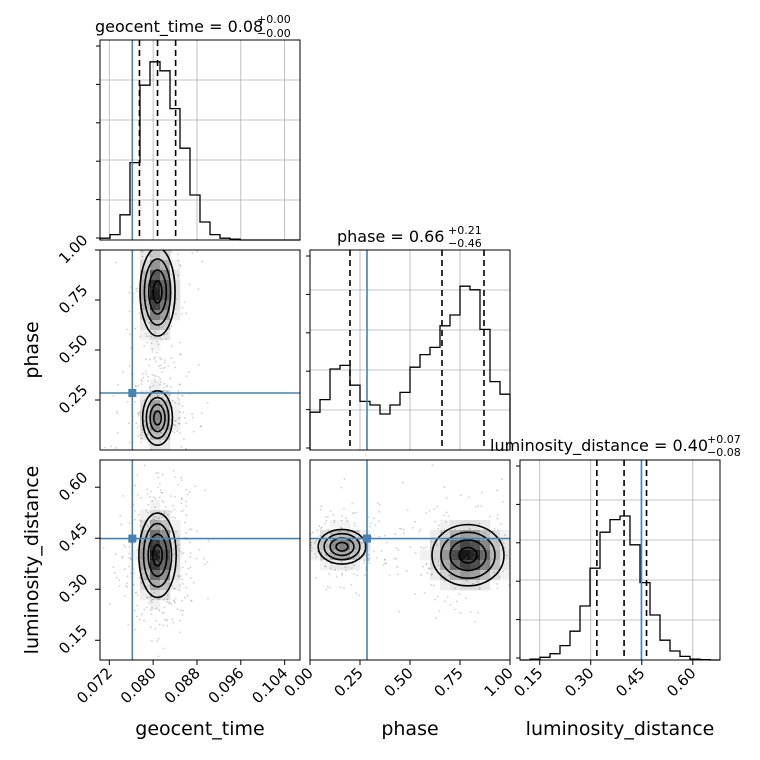 Image resolution: width=760 pixels, height=760 pixels. I want to click on x-tick-label: 0.60, so click(681, 682).